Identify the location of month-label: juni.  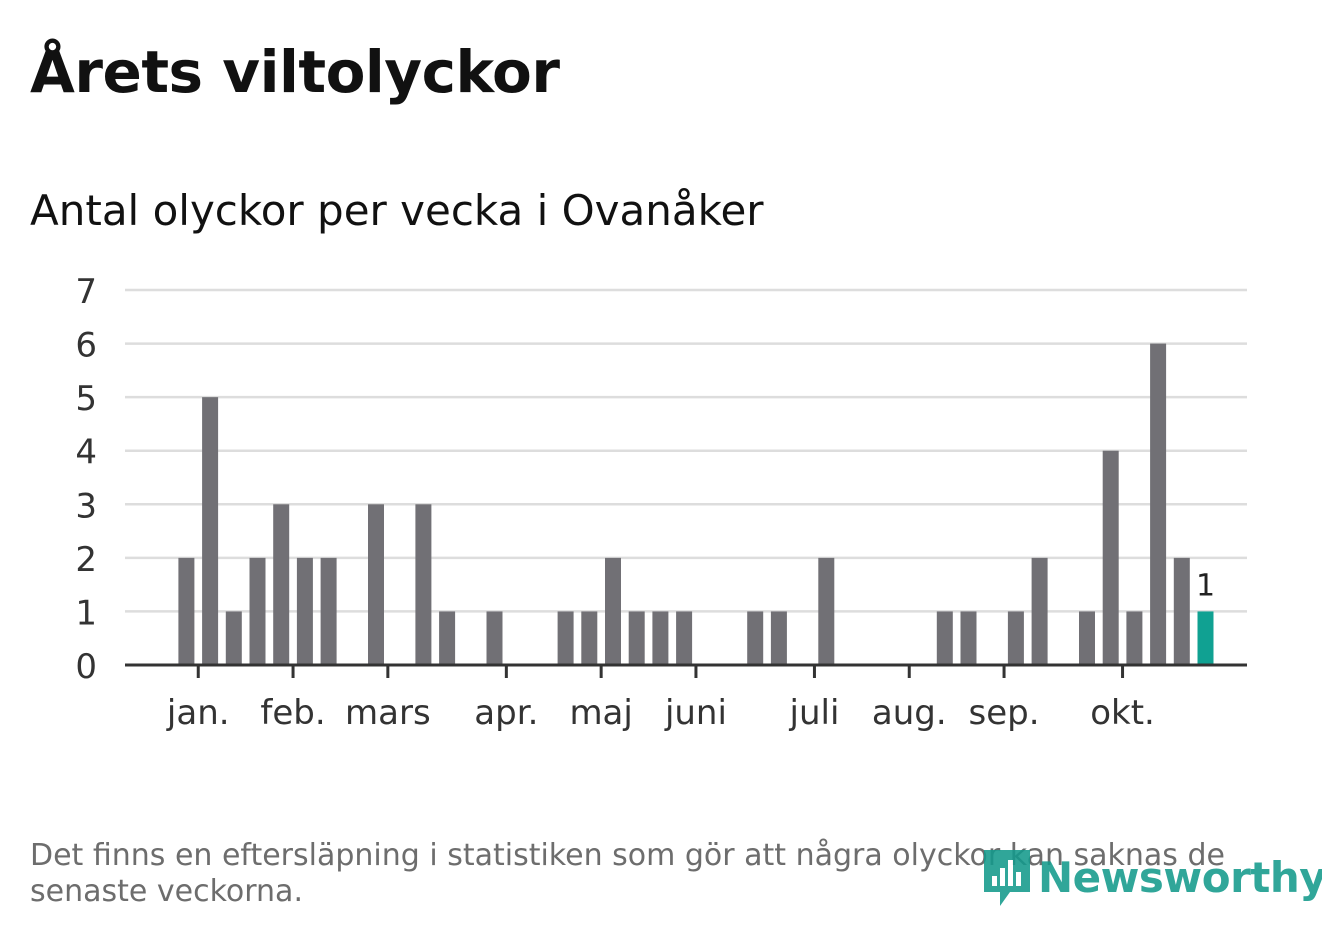
(695, 713).